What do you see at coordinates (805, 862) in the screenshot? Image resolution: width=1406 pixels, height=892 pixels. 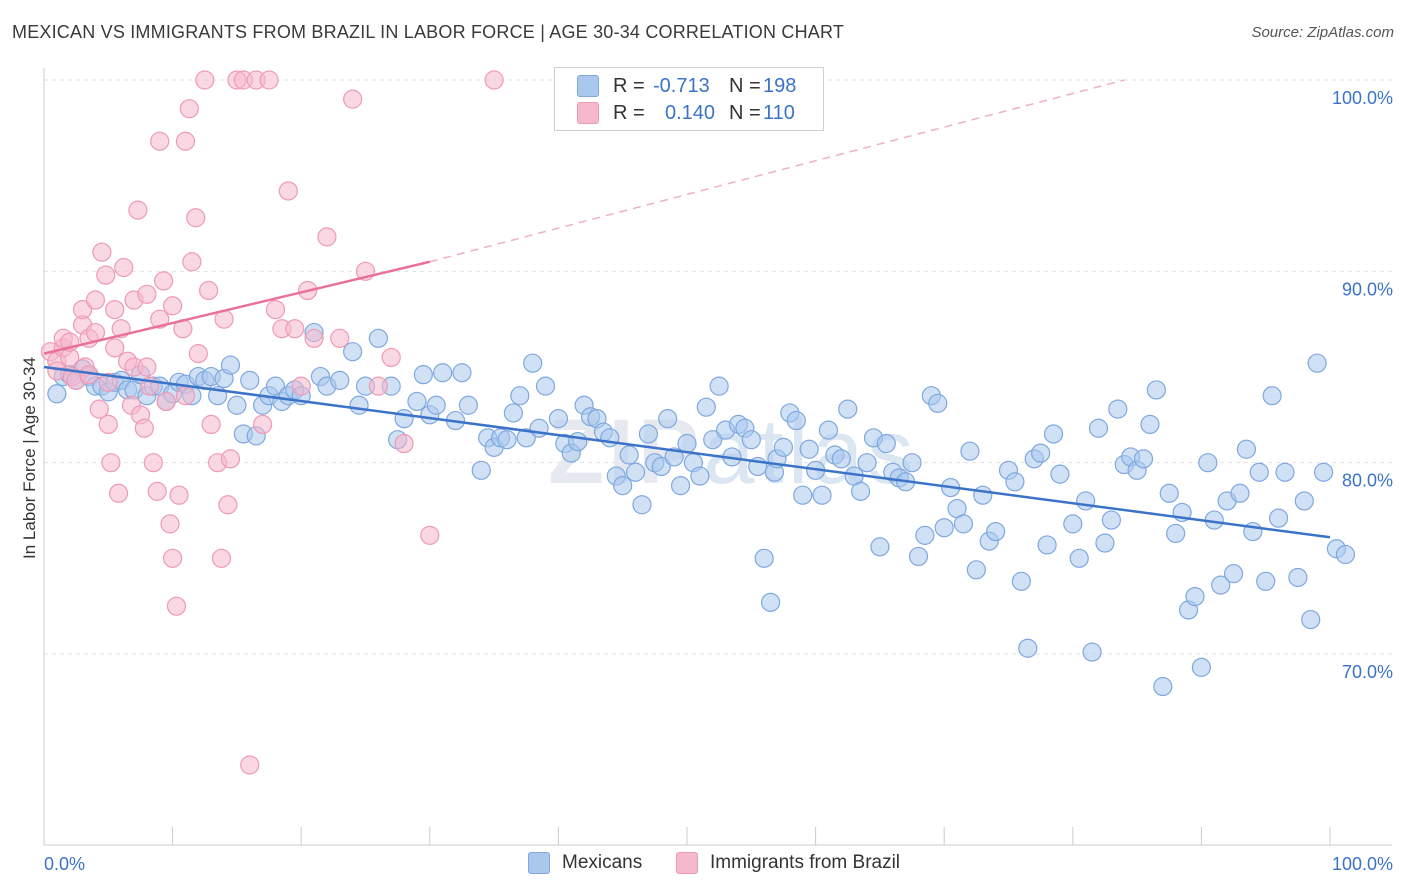 I see `series-legend-label: Immigrants from Brazil` at bounding box center [805, 862].